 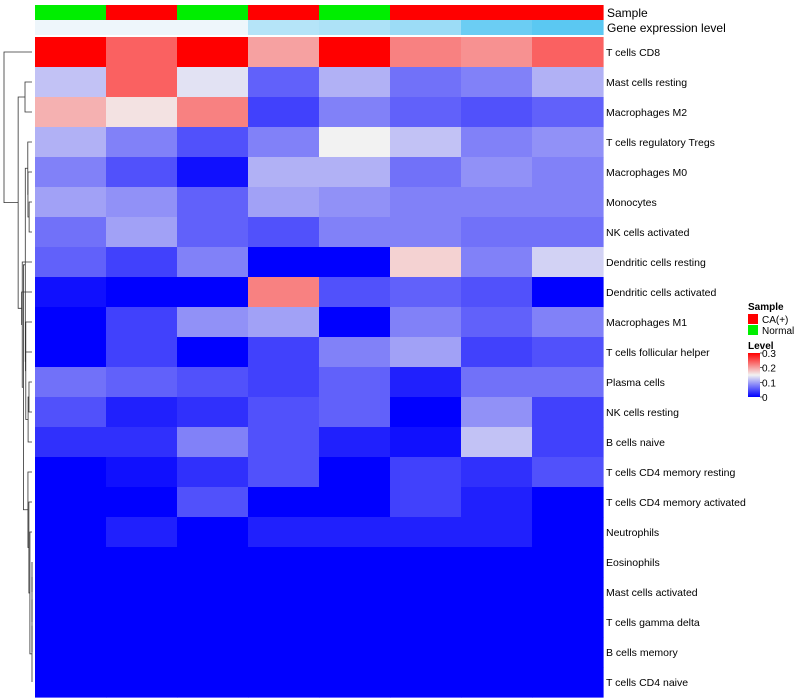 What do you see at coordinates (646, 113) in the screenshot?
I see `row-label: Macrophages M2` at bounding box center [646, 113].